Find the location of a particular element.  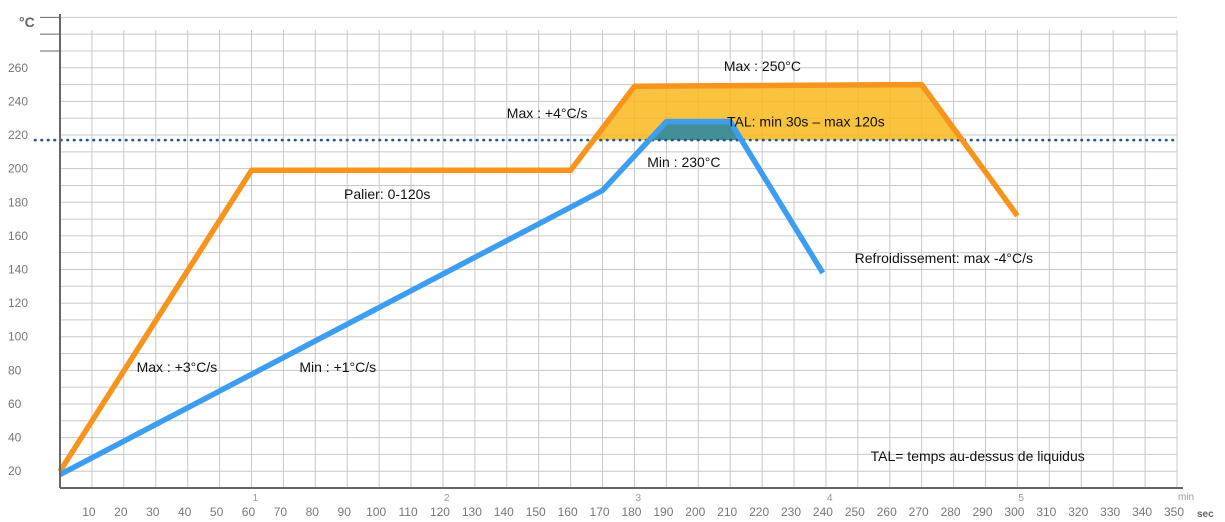

x-tick-label: 80 is located at coordinates (313, 512).